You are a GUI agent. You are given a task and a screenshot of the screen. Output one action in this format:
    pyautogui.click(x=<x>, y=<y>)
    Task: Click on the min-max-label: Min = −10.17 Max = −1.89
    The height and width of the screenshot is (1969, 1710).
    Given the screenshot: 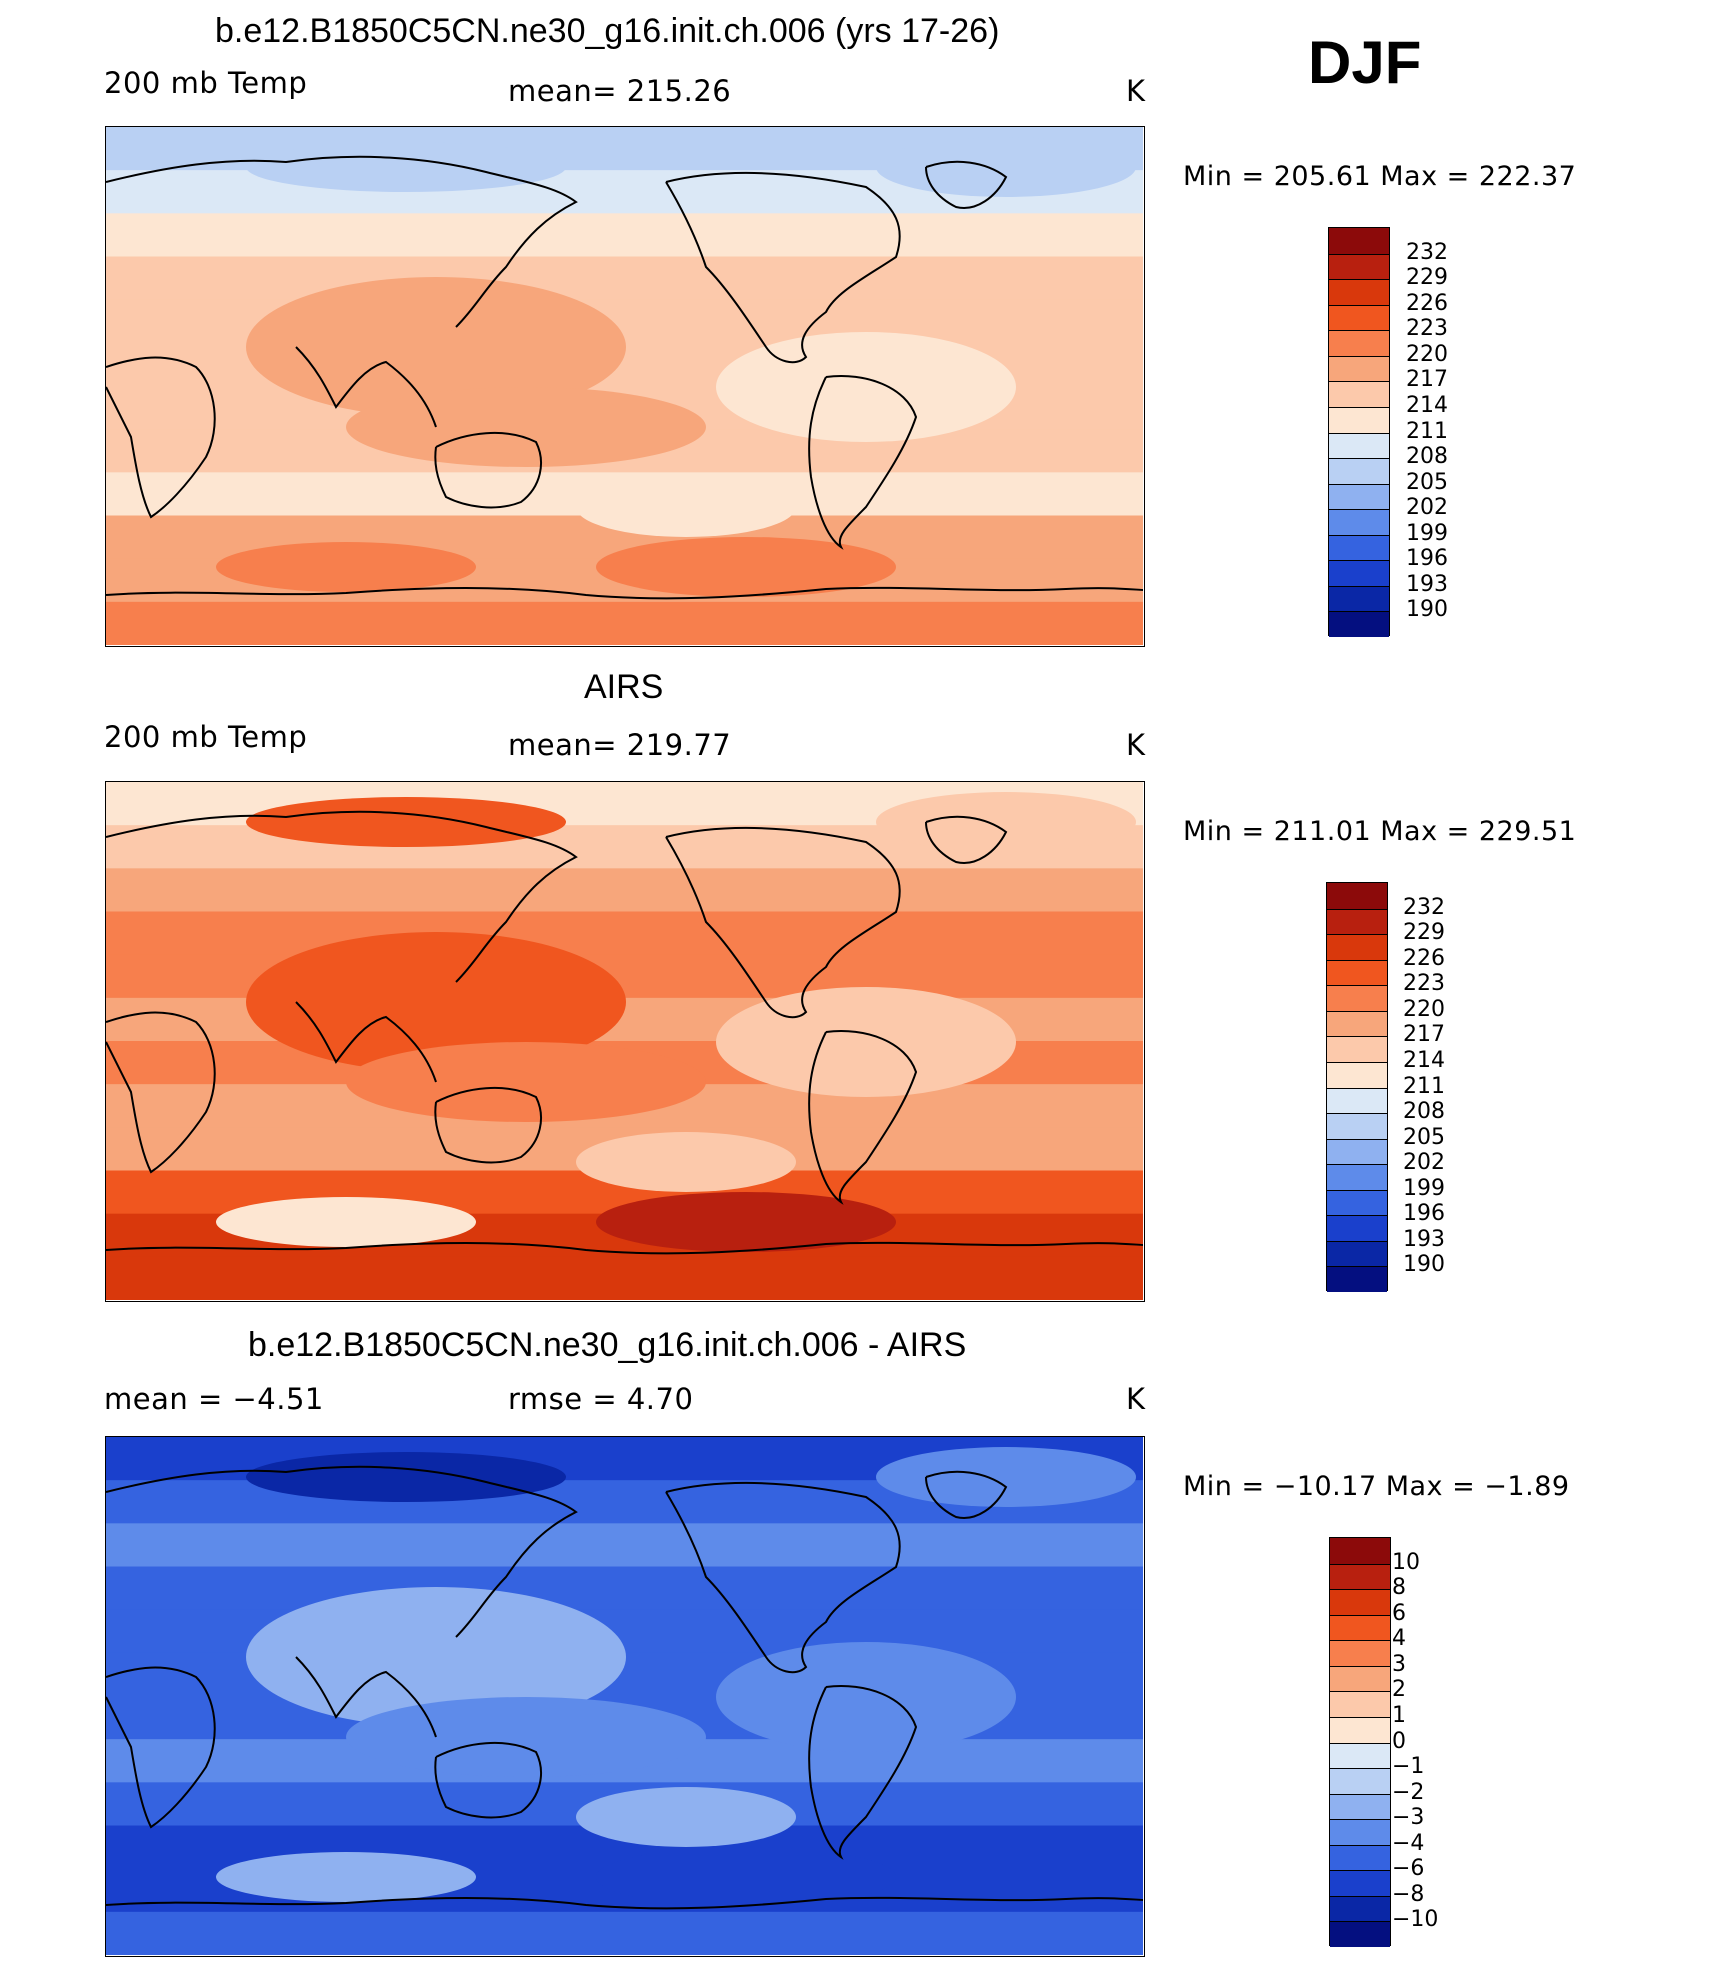 What is the action you would take?
    pyautogui.click(x=1376, y=1486)
    